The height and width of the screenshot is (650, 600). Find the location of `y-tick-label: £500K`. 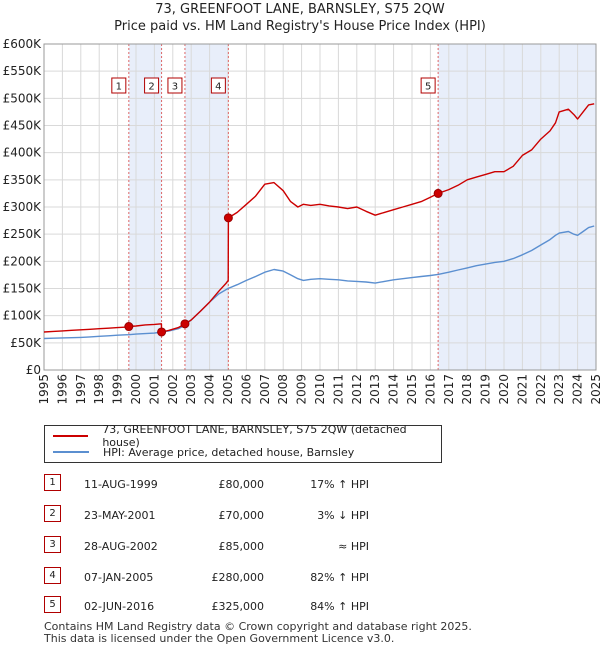

y-tick-label: £500K is located at coordinates (23, 98).